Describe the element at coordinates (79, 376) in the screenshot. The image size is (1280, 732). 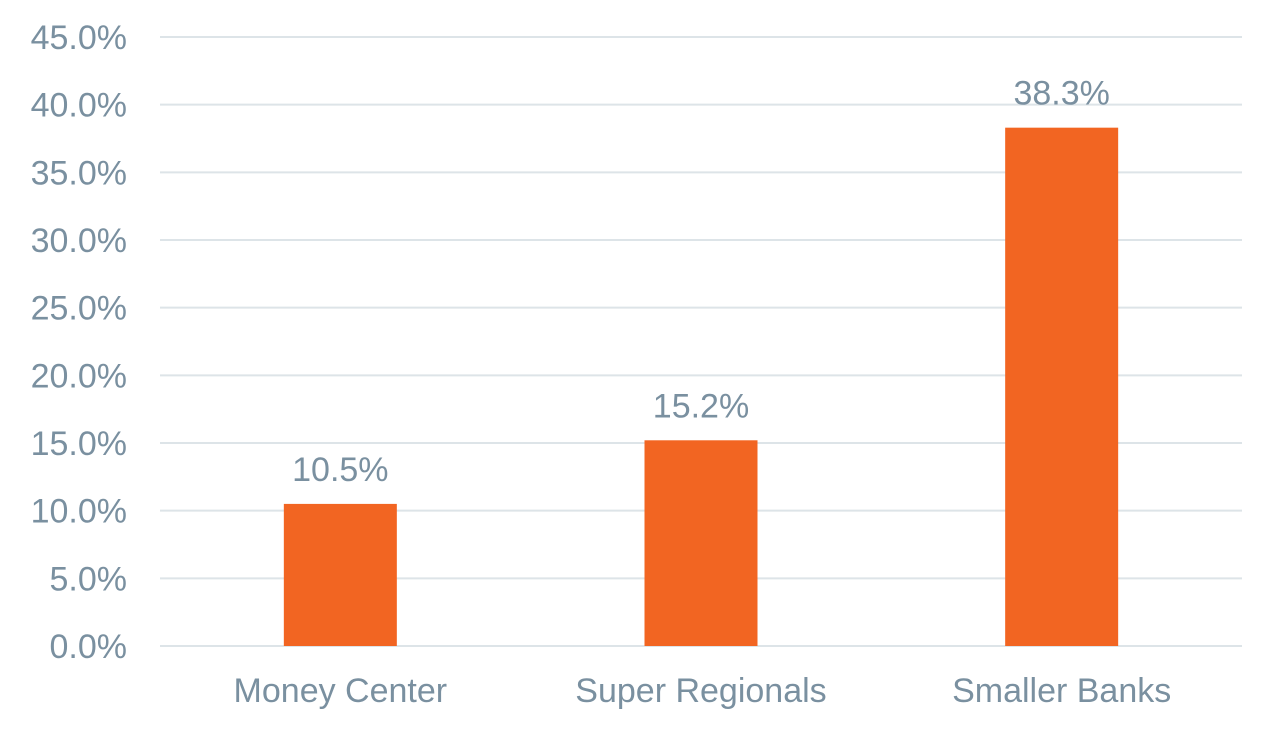
I see `y-tick-label: 20.0%` at that location.